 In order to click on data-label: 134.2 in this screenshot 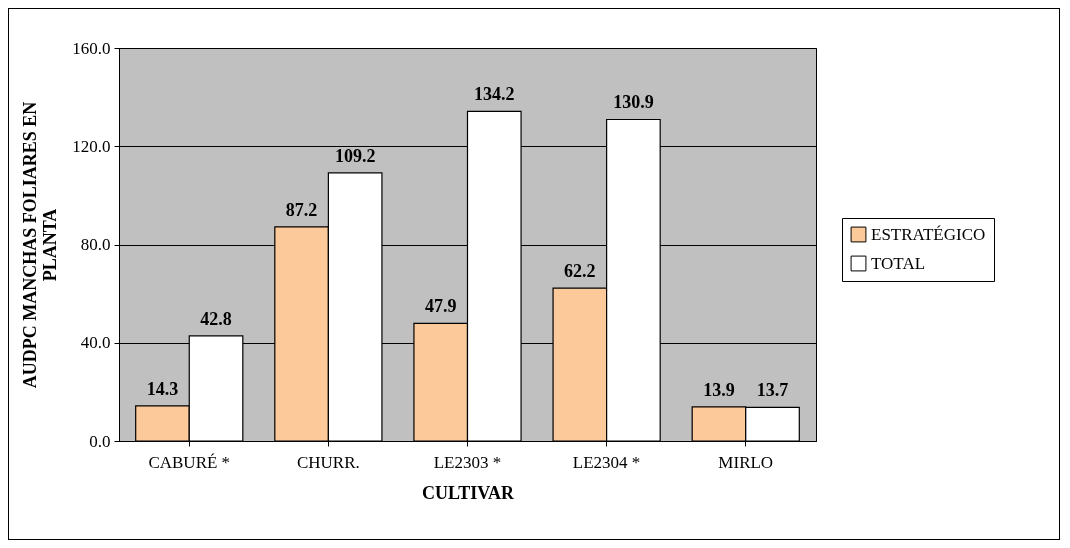, I will do `click(494, 94)`.